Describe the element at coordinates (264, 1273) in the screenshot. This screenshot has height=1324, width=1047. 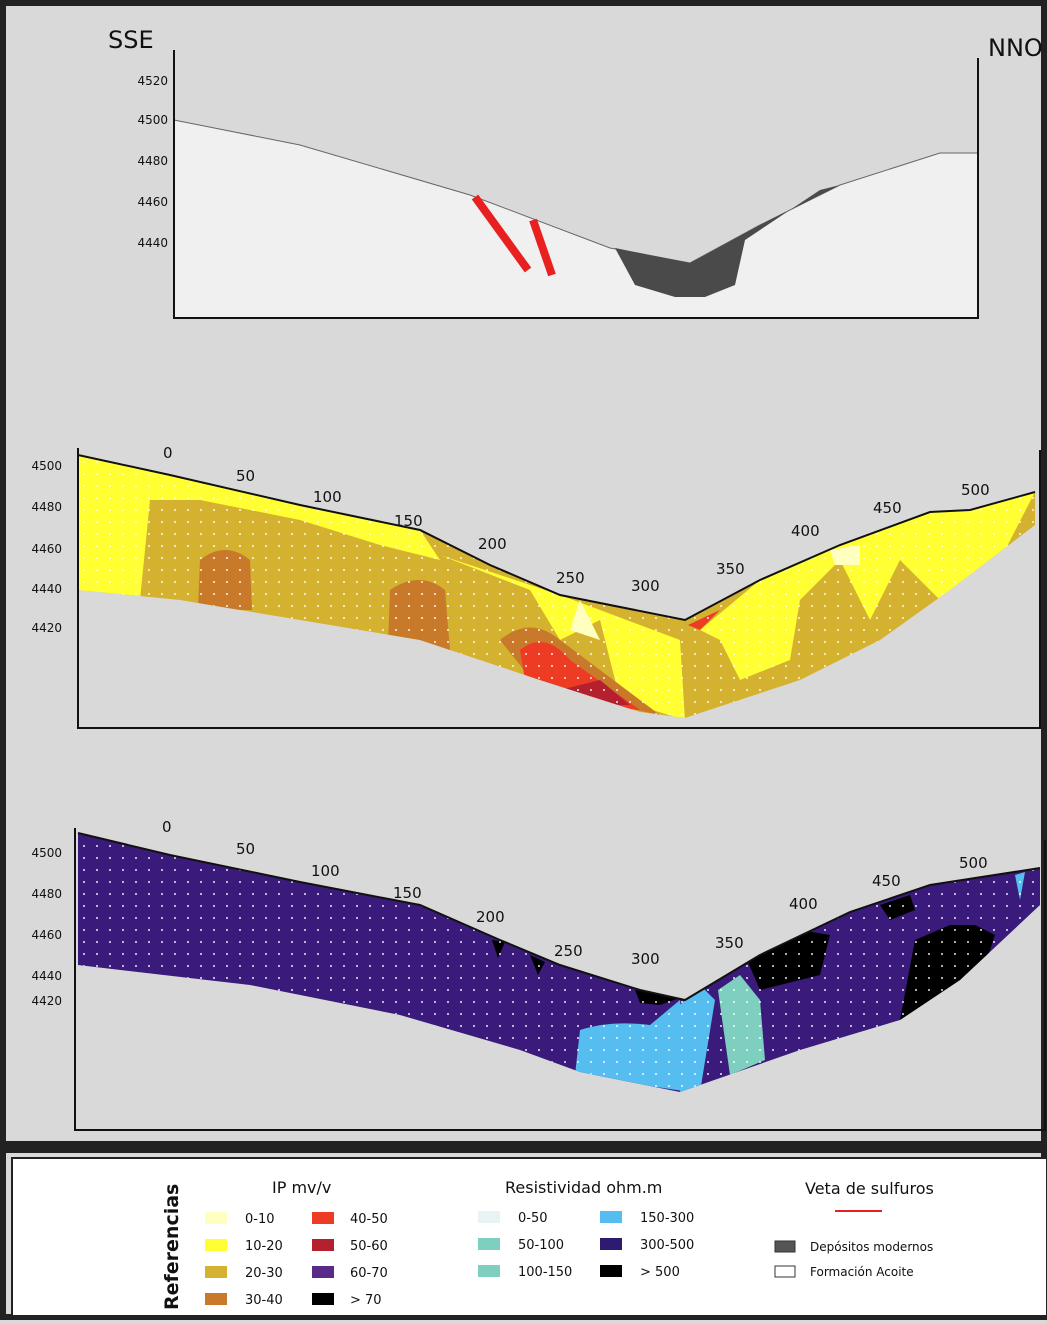
I see `legend-label: 20-30` at that location.